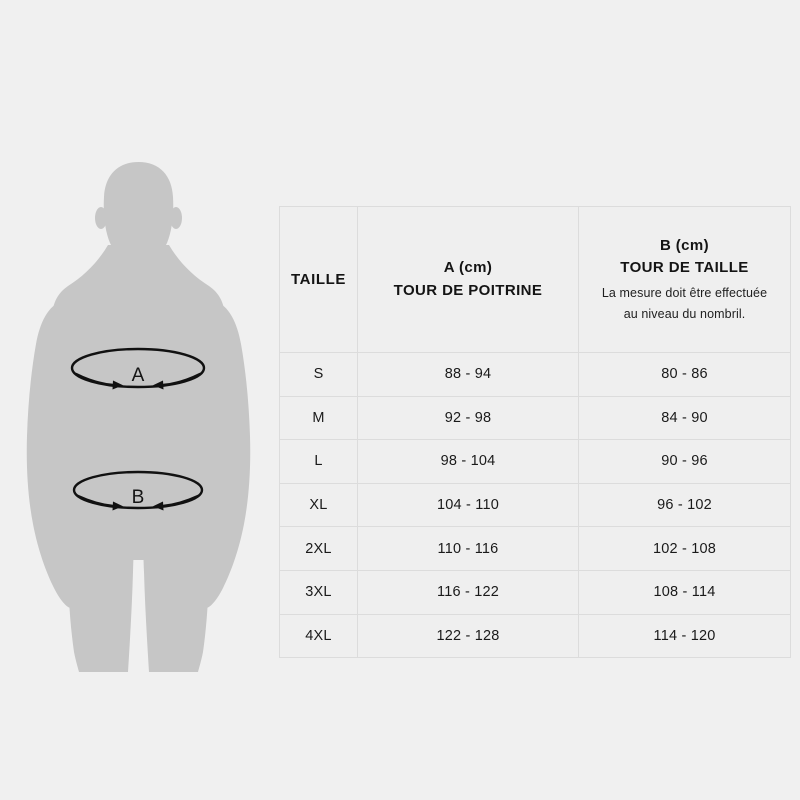  I want to click on cell-size: 2XL, so click(318, 548).